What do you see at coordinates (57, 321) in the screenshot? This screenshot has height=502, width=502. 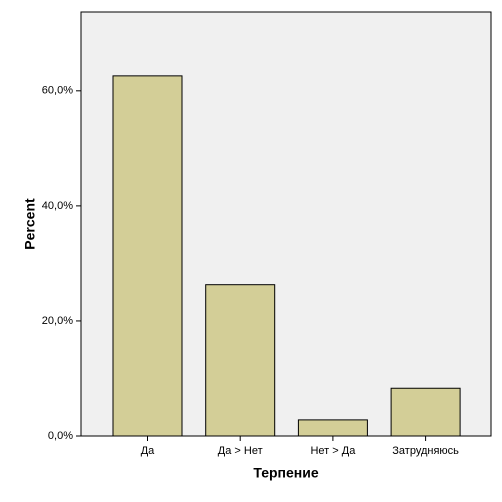 I see `y-tick-label: 20,0%` at bounding box center [57, 321].